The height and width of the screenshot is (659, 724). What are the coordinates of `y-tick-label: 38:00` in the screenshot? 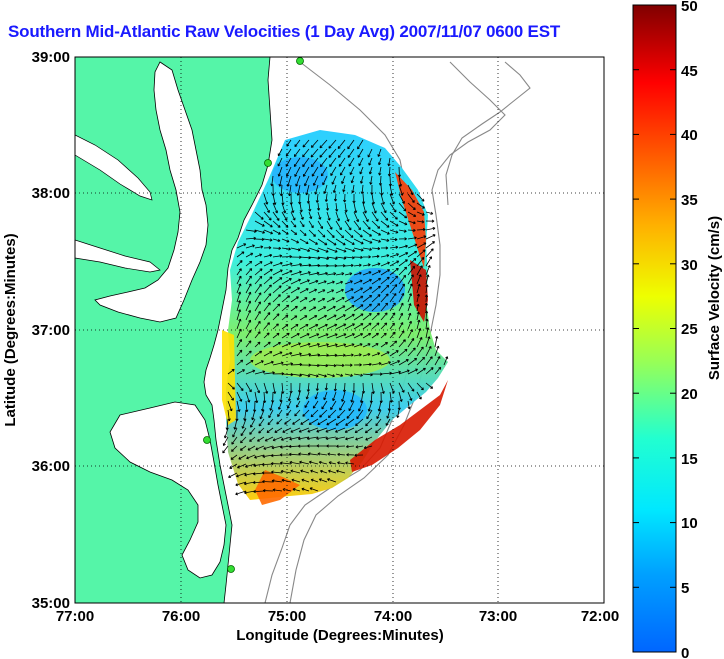 It's located at (51, 193).